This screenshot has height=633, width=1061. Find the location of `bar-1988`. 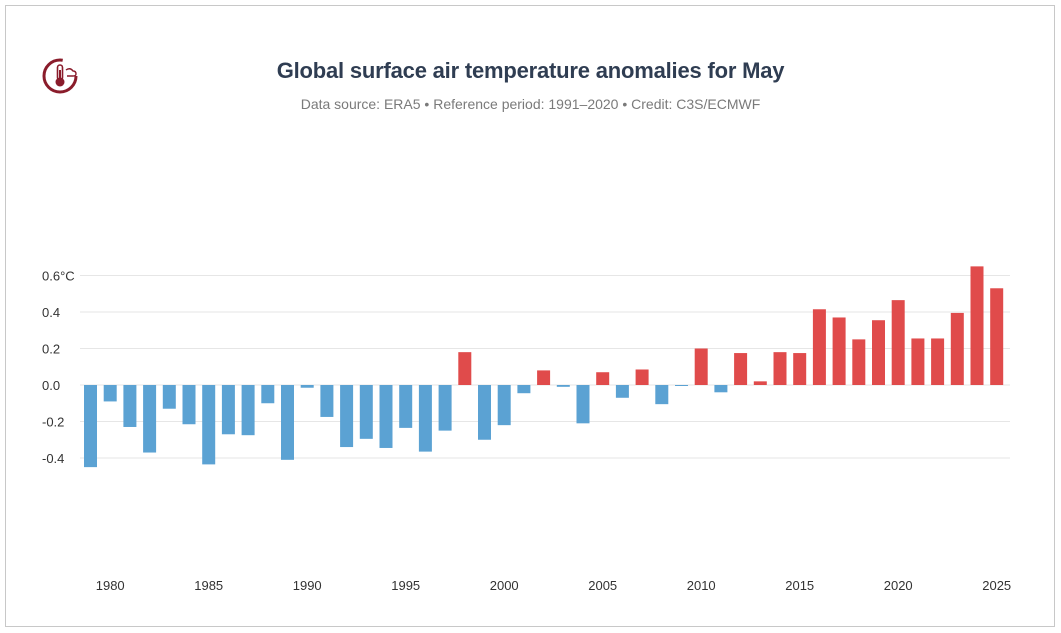

bar-1988 is located at coordinates (268, 394).